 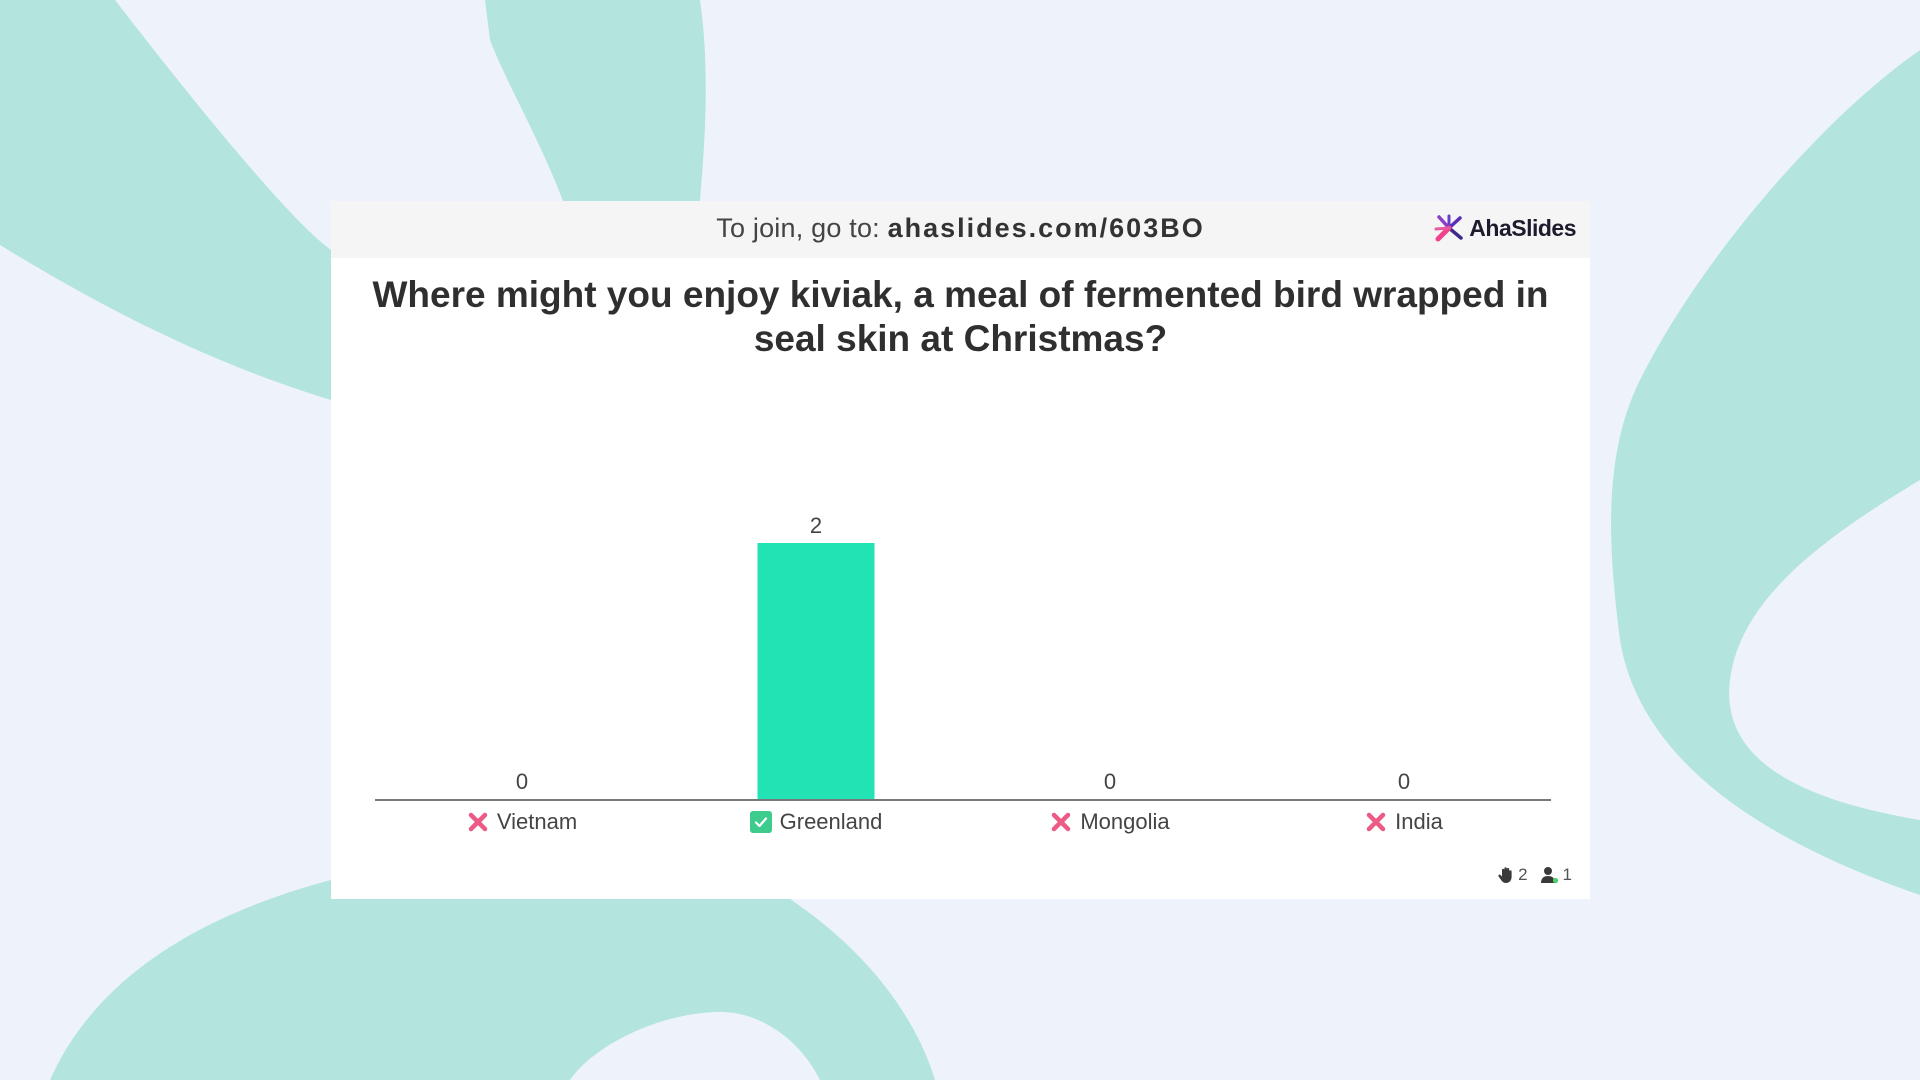 I want to click on category-labels: Vietnam Greenland Mongolia India, so click(x=963, y=827).